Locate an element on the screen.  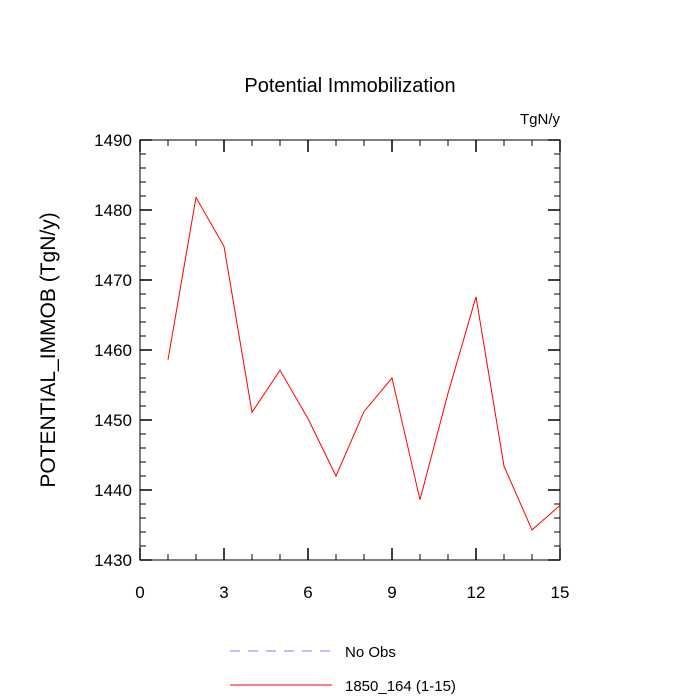
y-tick-label: 1460 is located at coordinates (113, 350).